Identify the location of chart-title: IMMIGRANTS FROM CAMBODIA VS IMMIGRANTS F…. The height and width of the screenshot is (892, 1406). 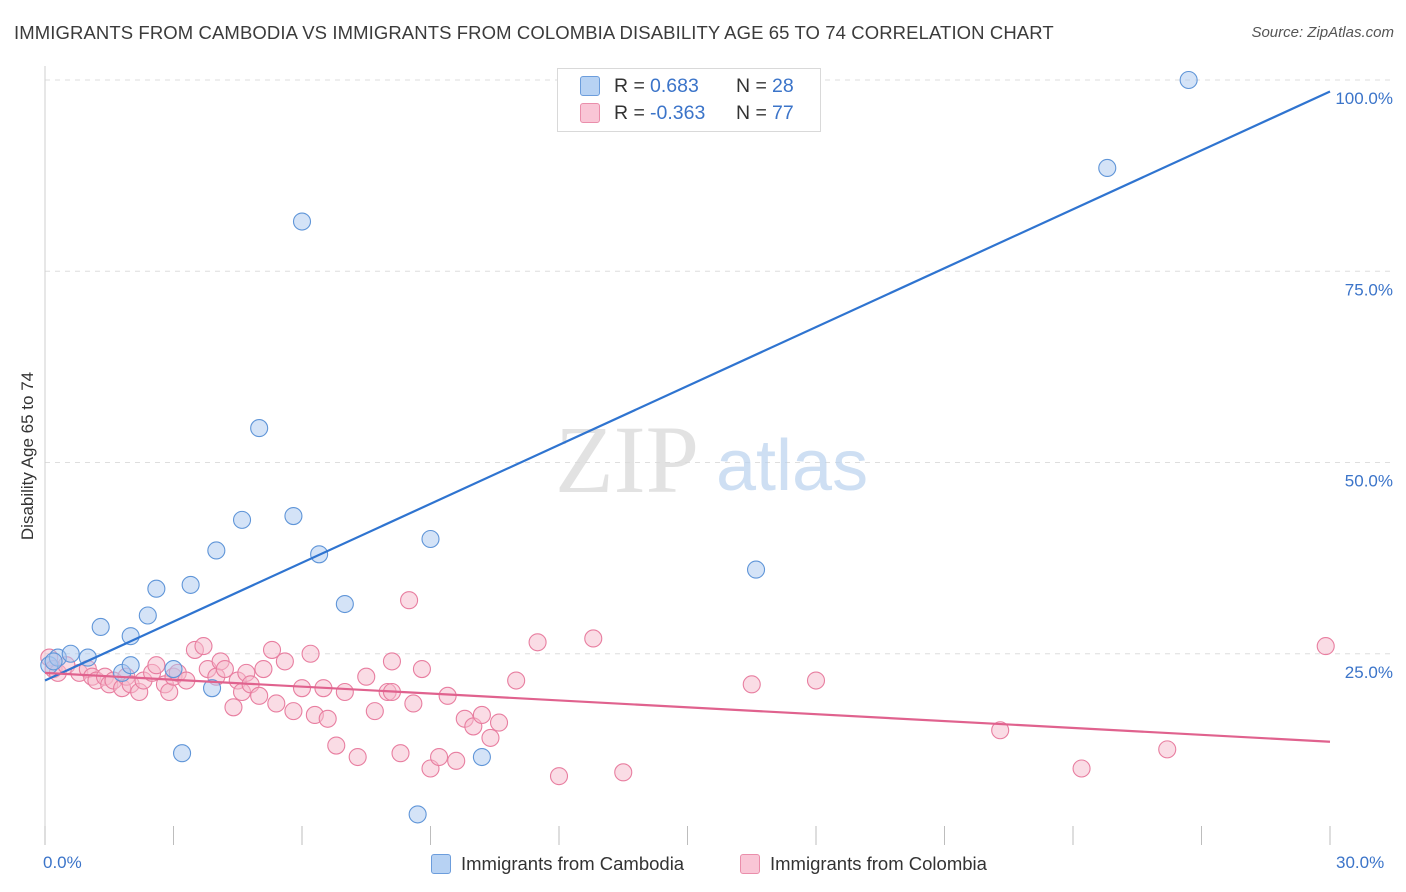
(534, 32).